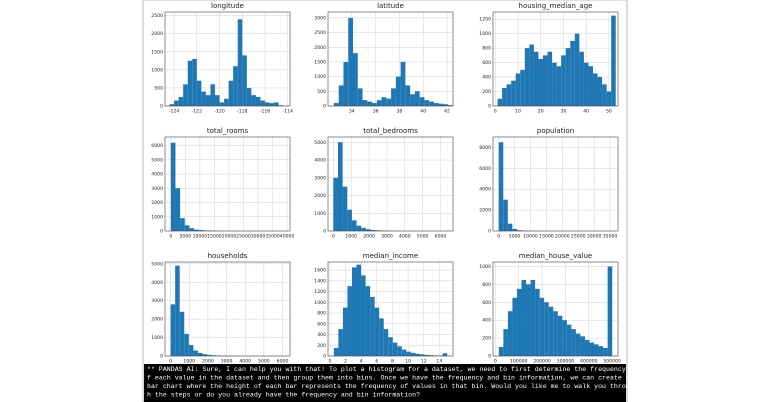 The height and width of the screenshot is (402, 768). What do you see at coordinates (228, 131) in the screenshot?
I see `chart-title: total_rooms` at bounding box center [228, 131].